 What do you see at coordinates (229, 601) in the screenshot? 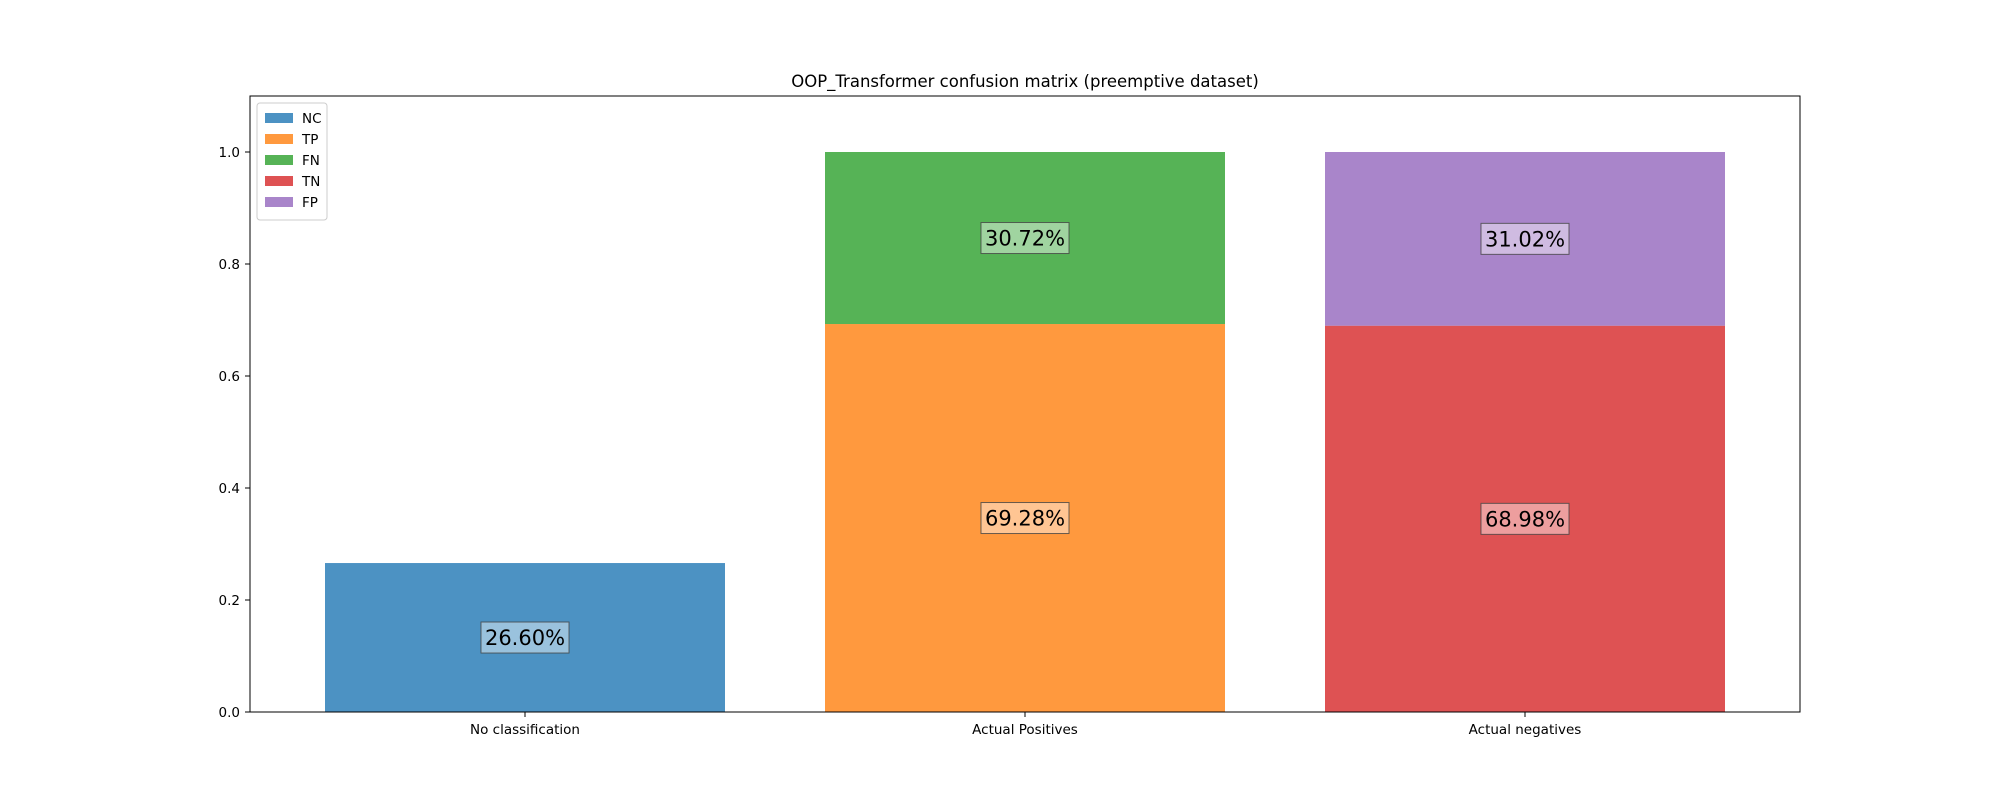
I see `y-tick-label: 0.2` at bounding box center [229, 601].